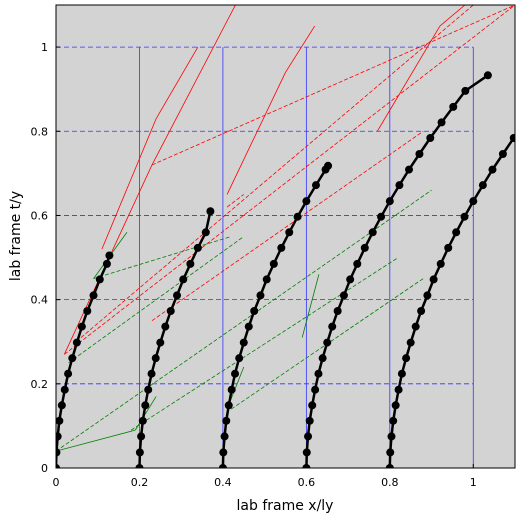 Image resolution: width=520 pixels, height=525 pixels. What do you see at coordinates (56, 482) in the screenshot?
I see `x-tick-label: 0` at bounding box center [56, 482].